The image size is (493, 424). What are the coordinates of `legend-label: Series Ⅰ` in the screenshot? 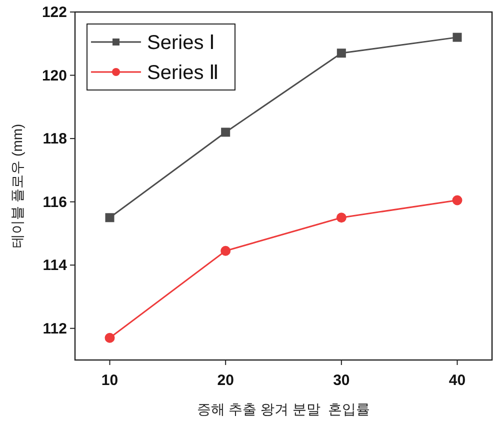 It's located at (181, 43).